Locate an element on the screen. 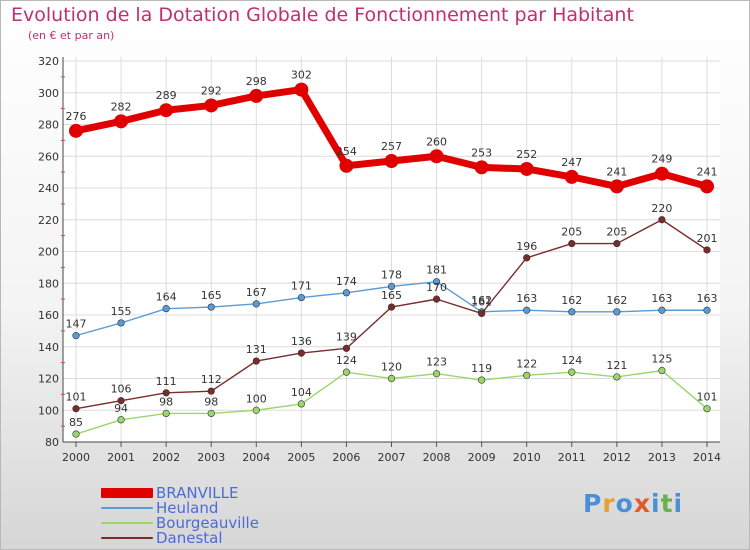 The width and height of the screenshot is (750, 550). y-tick-label: 120 is located at coordinates (48, 379).